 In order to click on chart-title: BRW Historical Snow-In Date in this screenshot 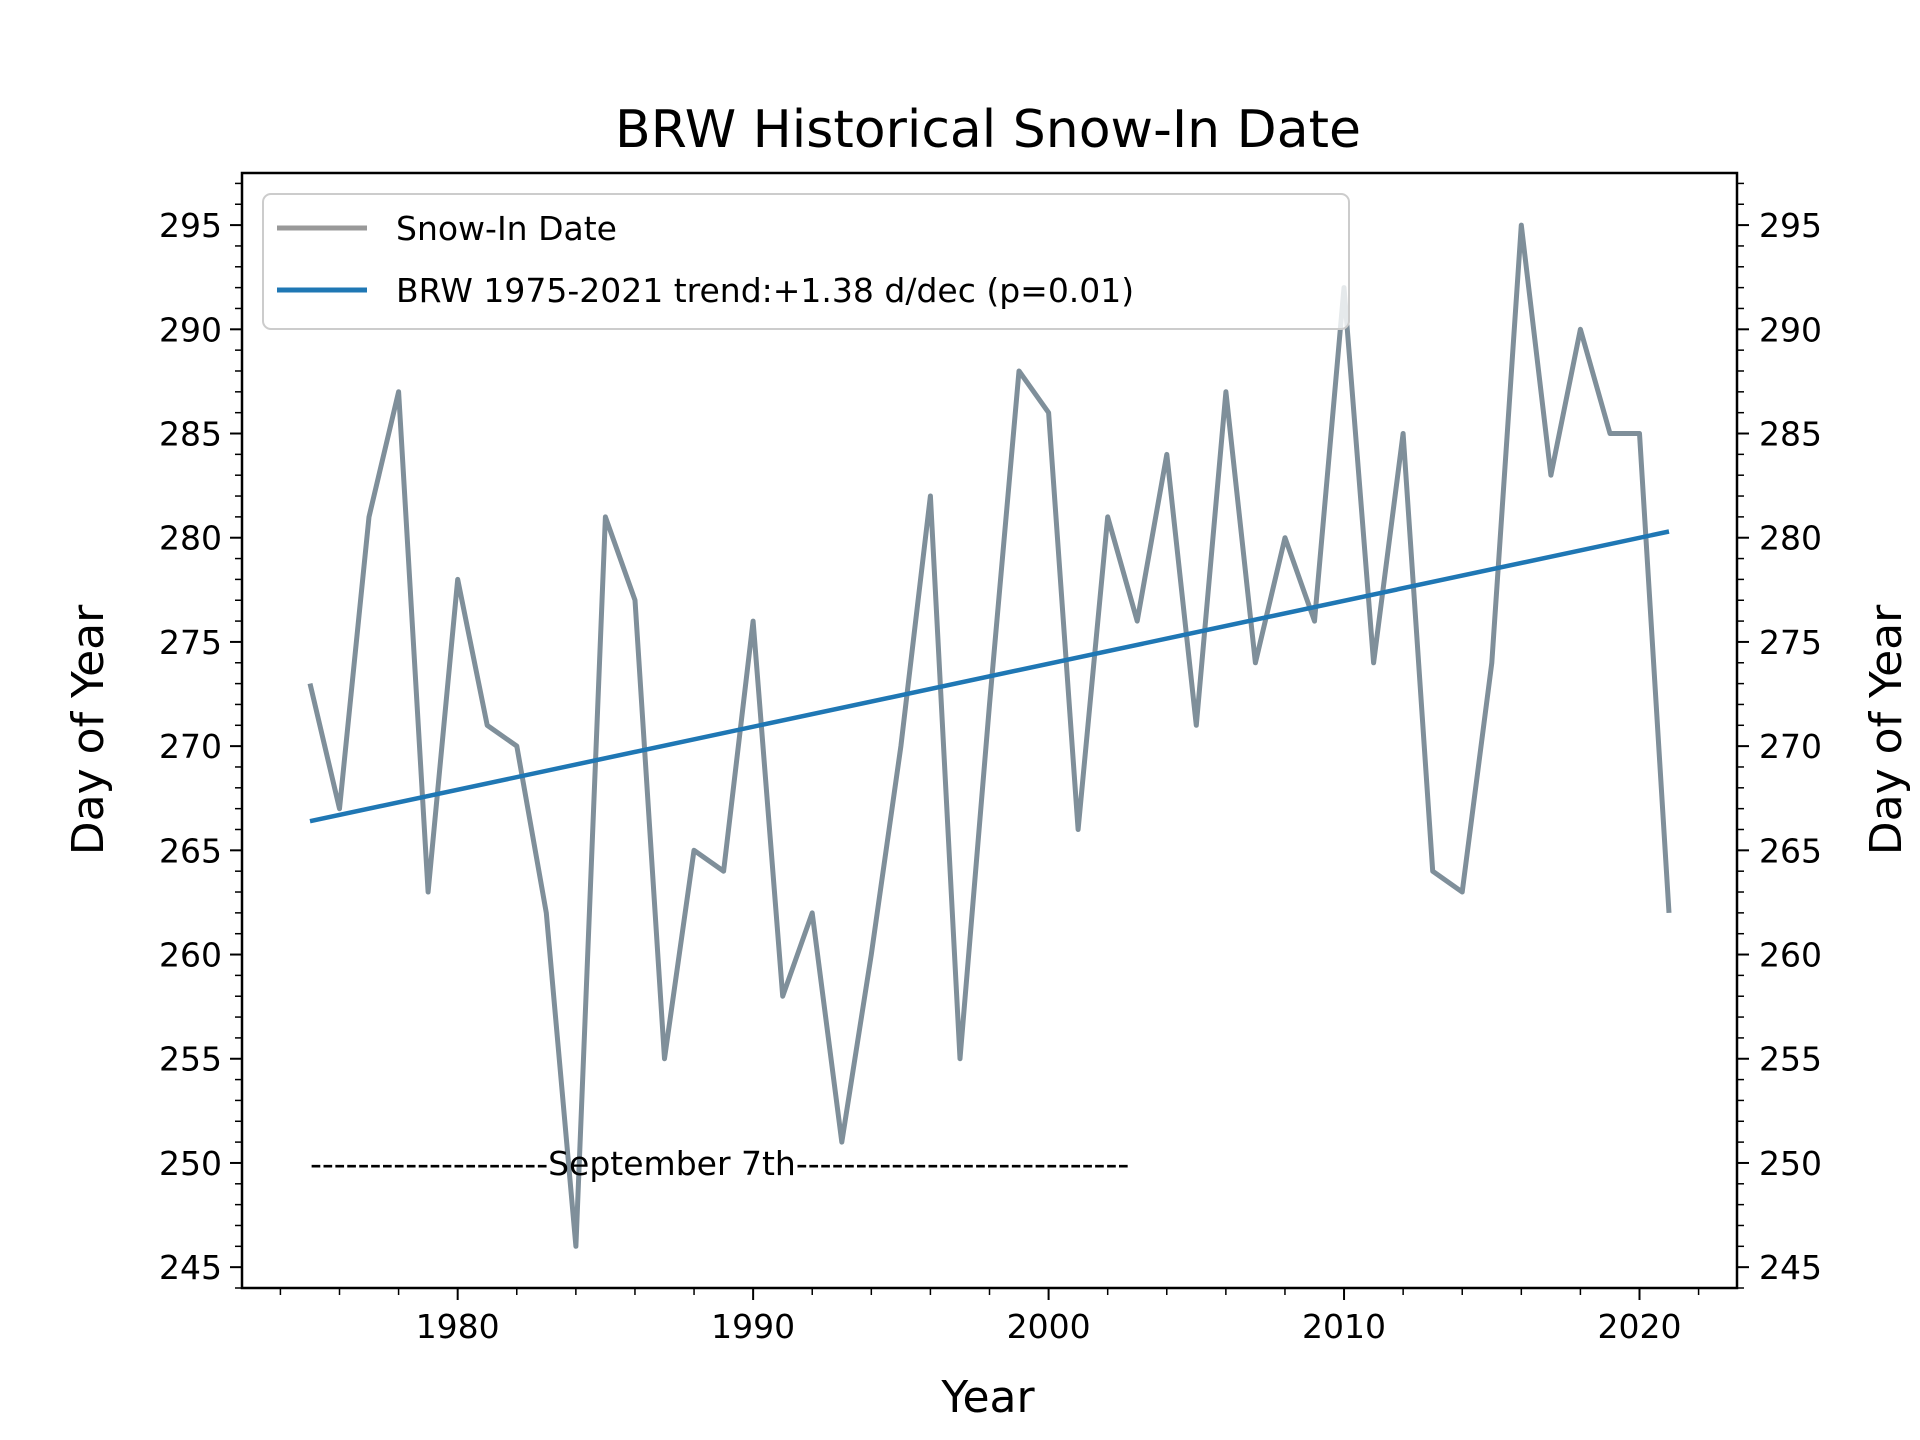, I will do `click(988, 130)`.